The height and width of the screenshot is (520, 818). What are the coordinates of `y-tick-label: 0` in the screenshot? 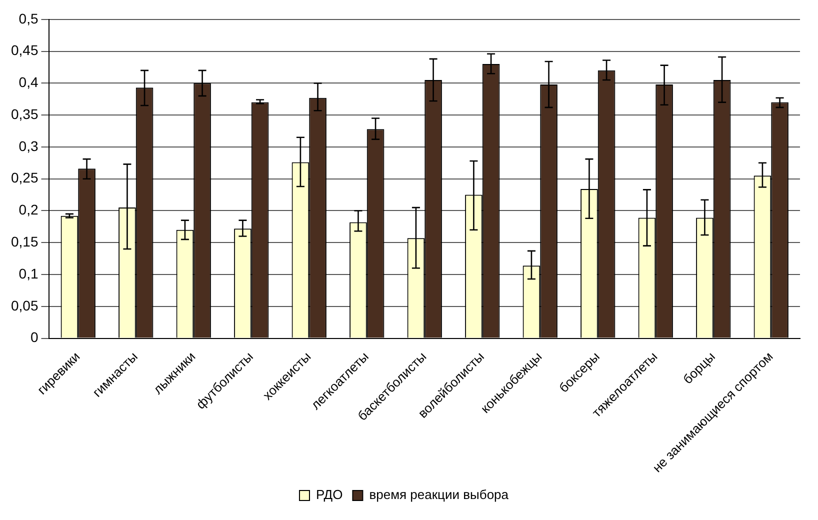 It's located at (34, 337).